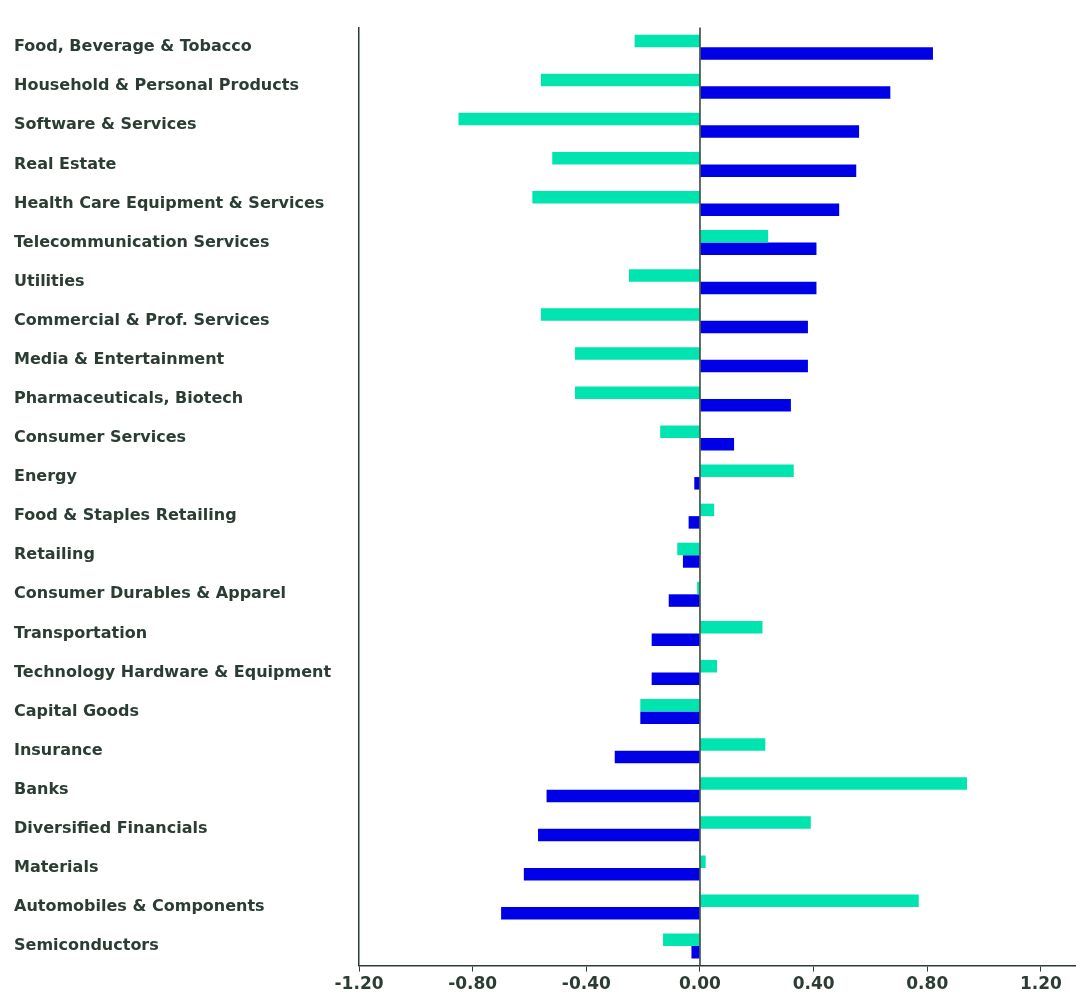  I want to click on y-tick-label: Telecommunication Services, so click(142, 241).